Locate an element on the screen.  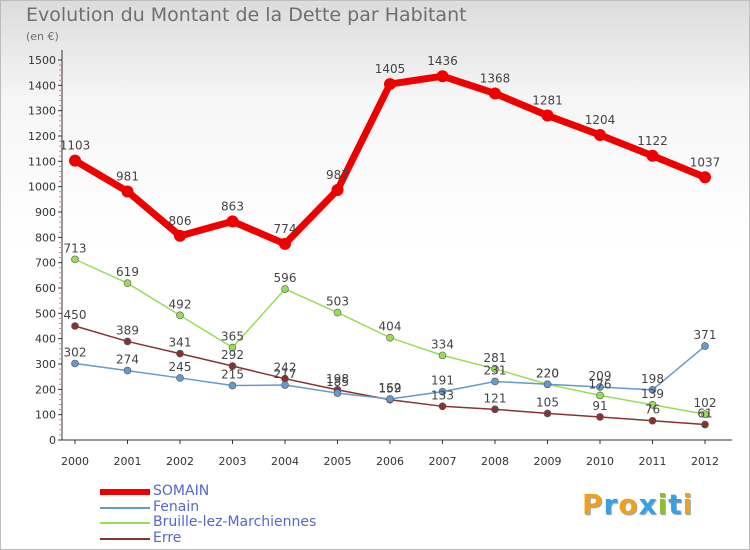
data-label: 220 is located at coordinates (547, 373).